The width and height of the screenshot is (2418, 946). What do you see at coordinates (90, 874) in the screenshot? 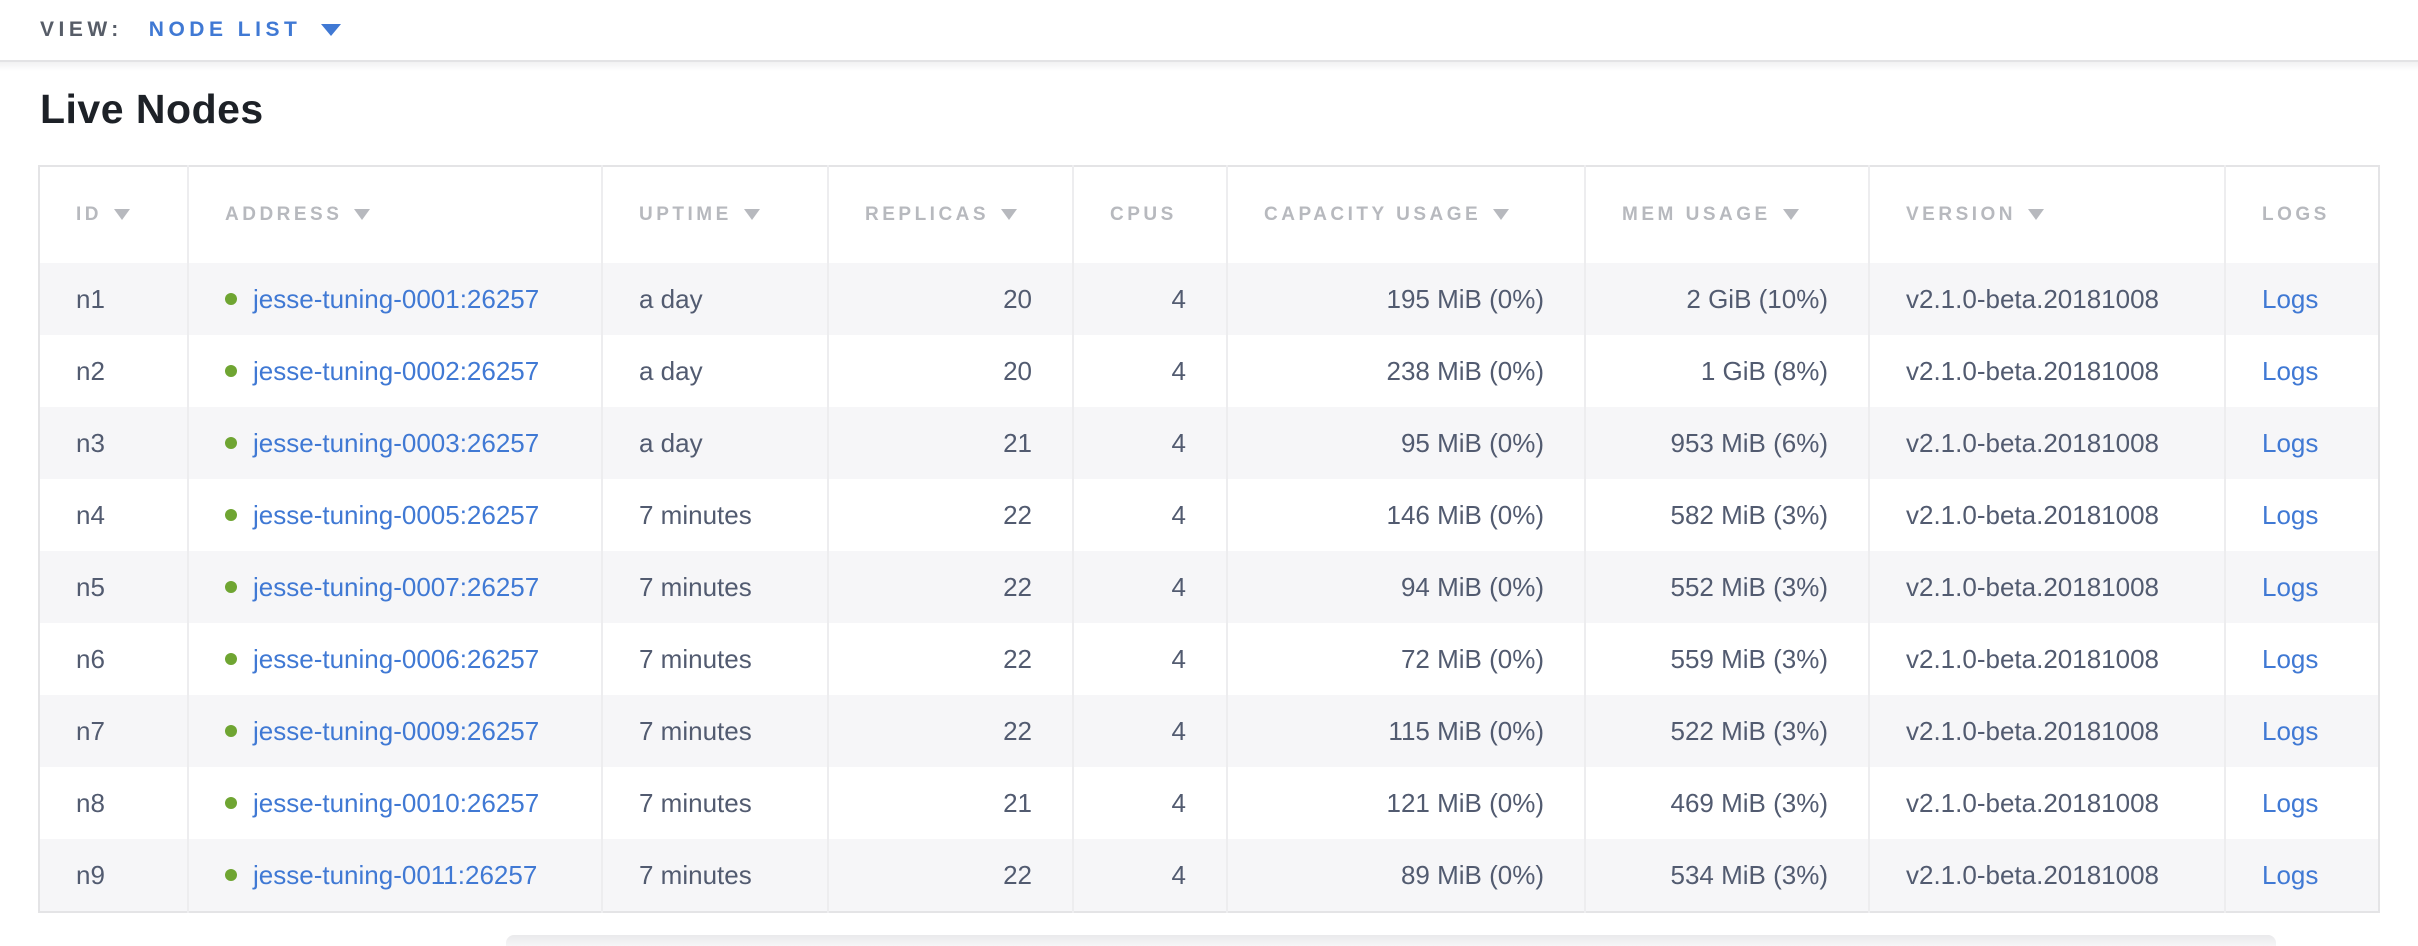
I see `cell-id: n9` at bounding box center [90, 874].